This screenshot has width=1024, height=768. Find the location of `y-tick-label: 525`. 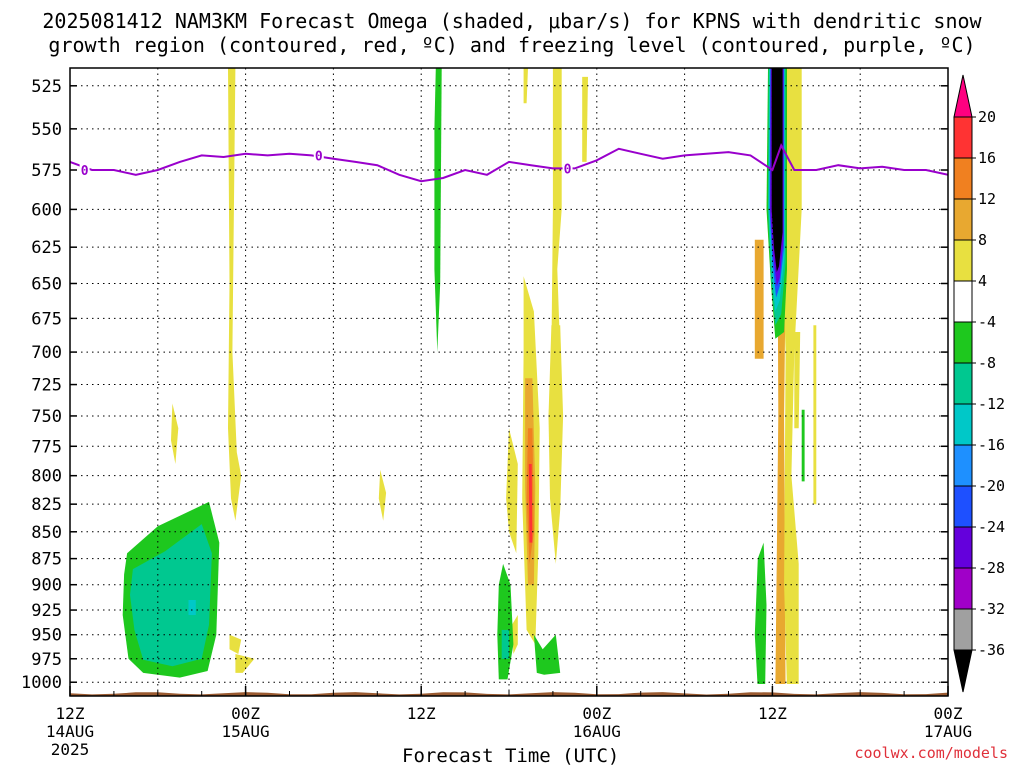

y-tick-label: 525 is located at coordinates (46, 87).